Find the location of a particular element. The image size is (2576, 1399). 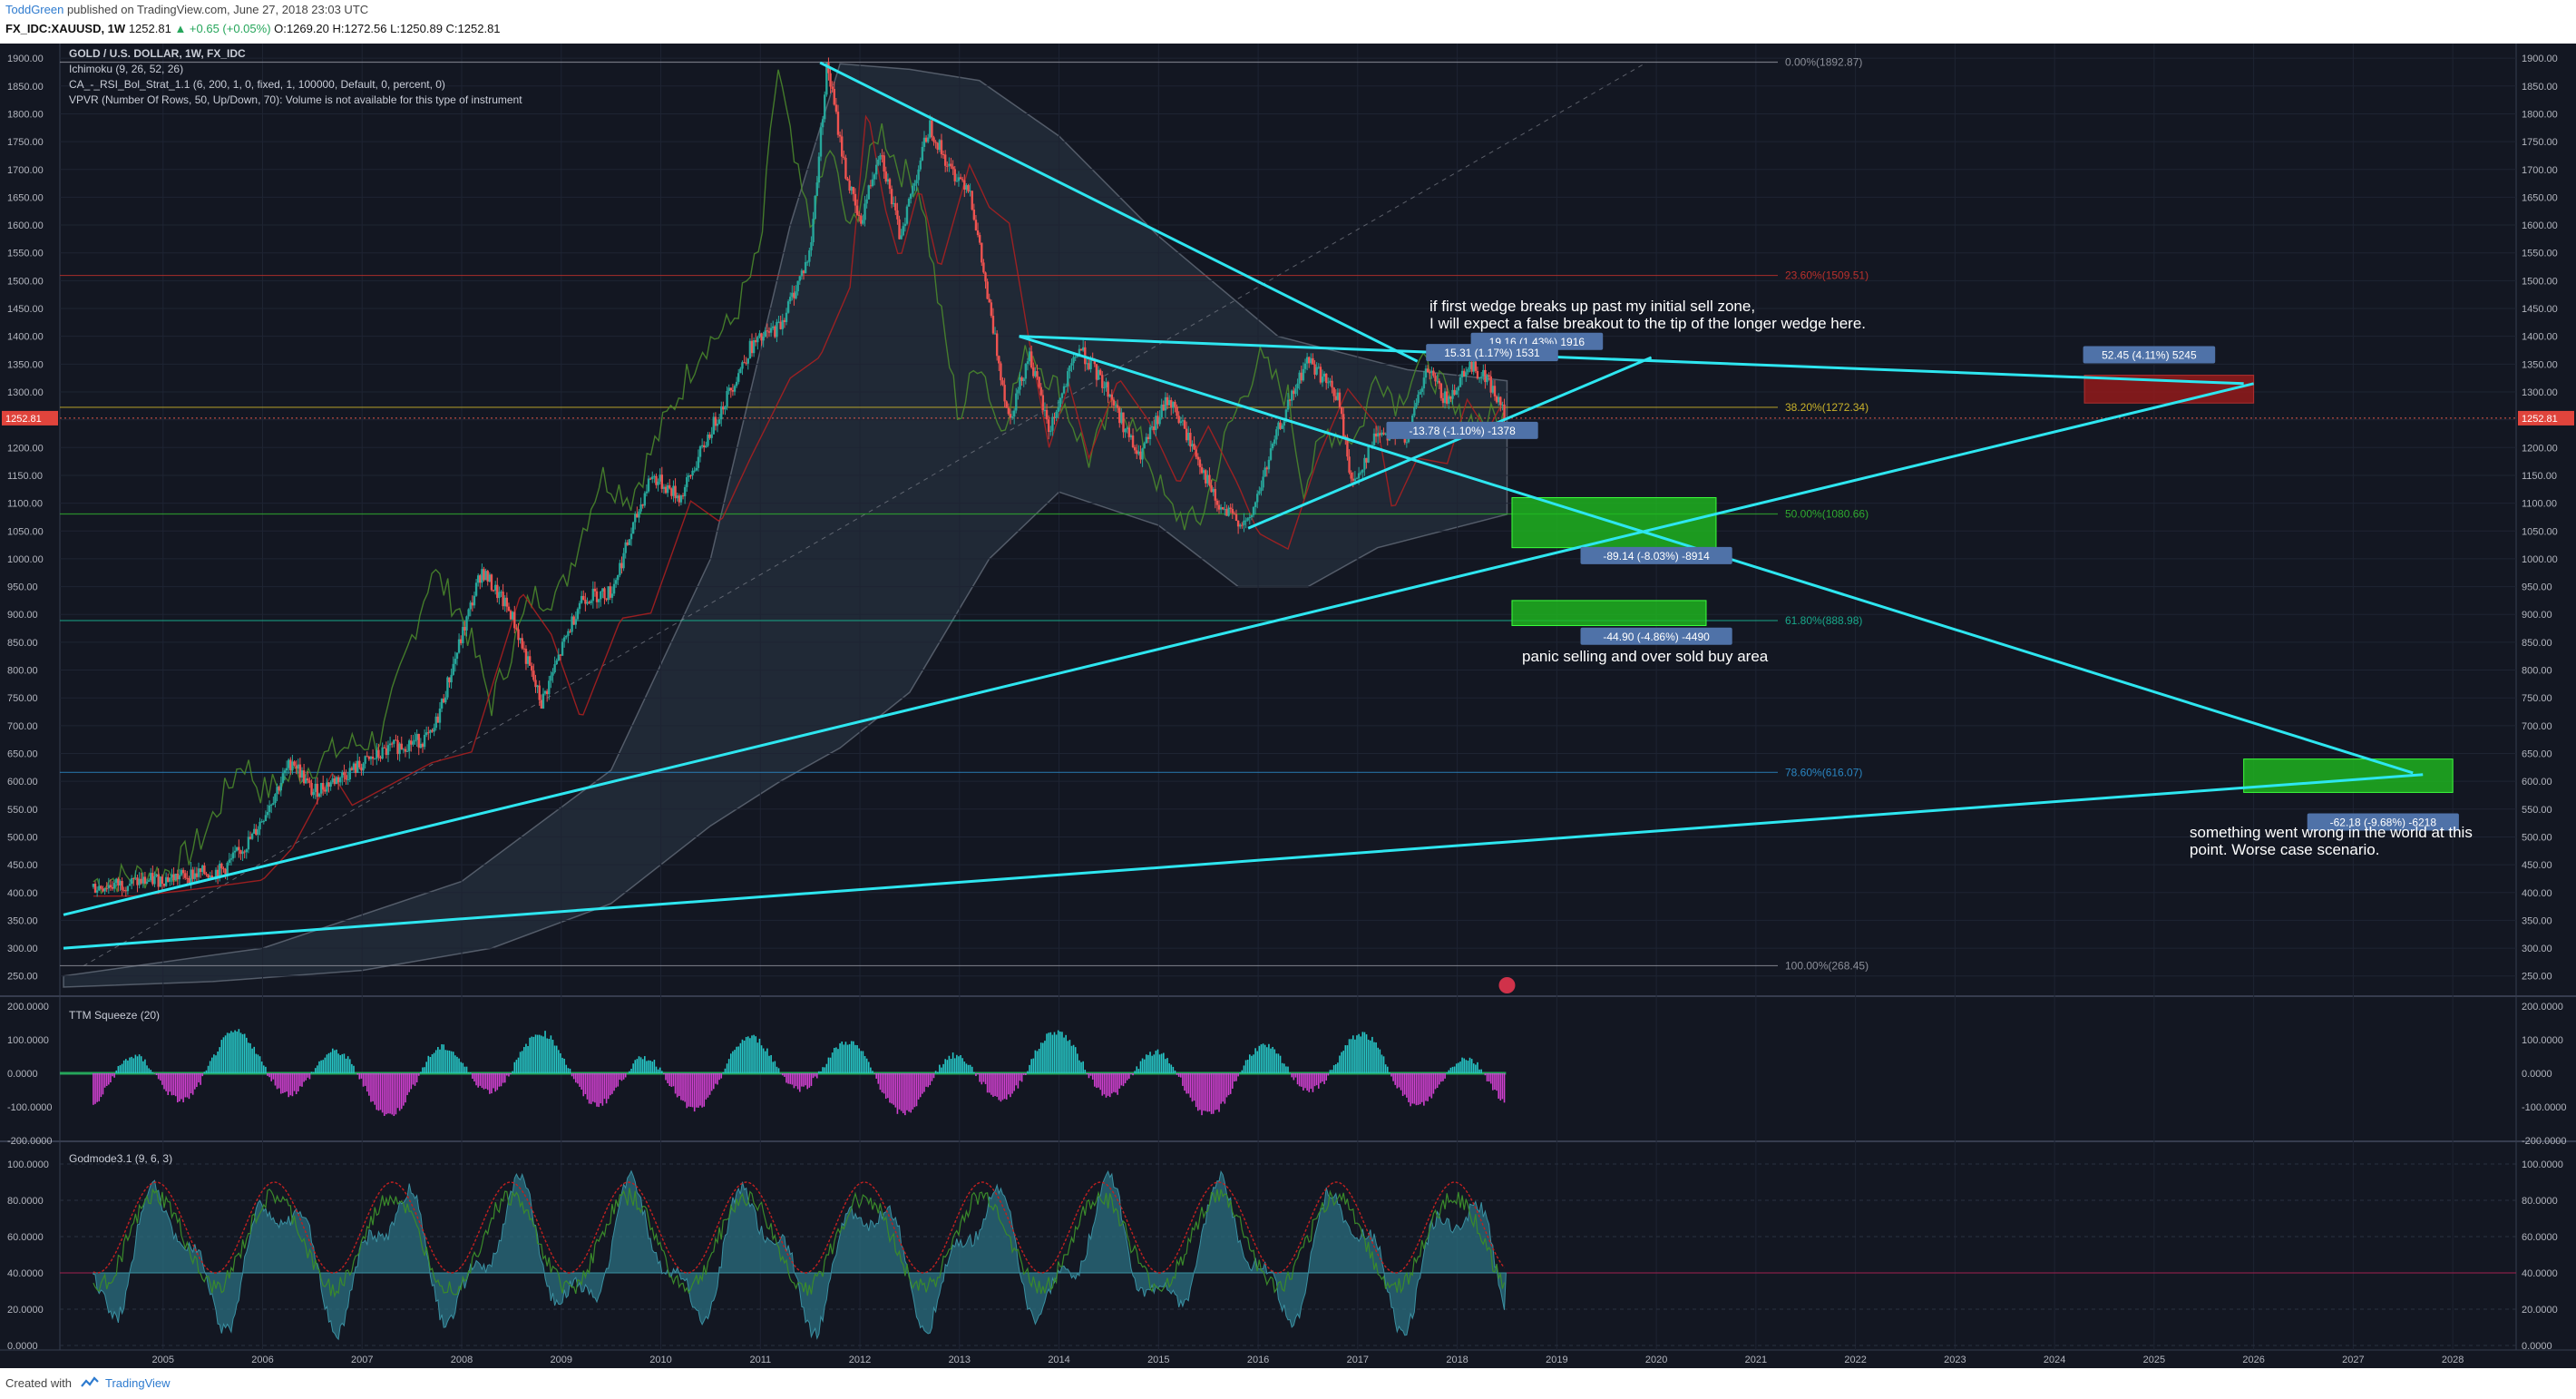

legend-ttm: TTM Squeeze (20) is located at coordinates (115, 1015).